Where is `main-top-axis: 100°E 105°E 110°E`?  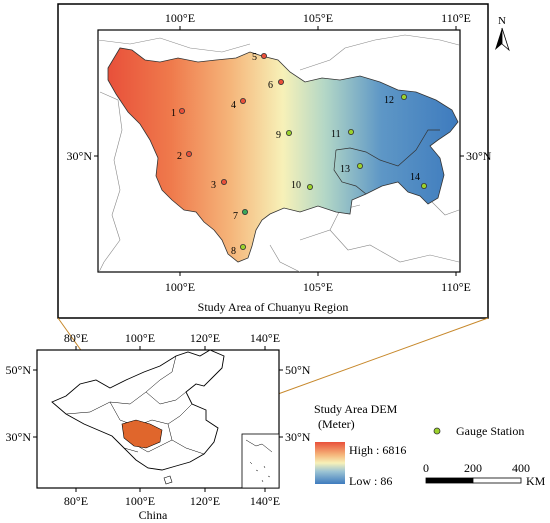 main-top-axis: 100°E 105°E 110°E is located at coordinates (318, 20).